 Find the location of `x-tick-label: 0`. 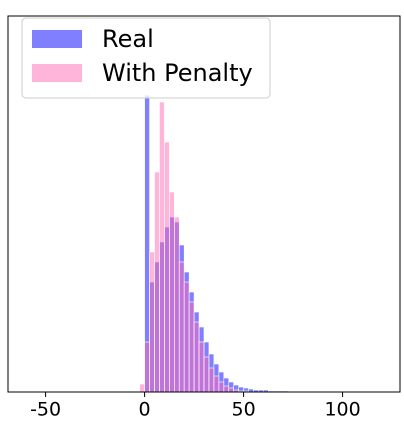

x-tick-label: 0 is located at coordinates (145, 410).